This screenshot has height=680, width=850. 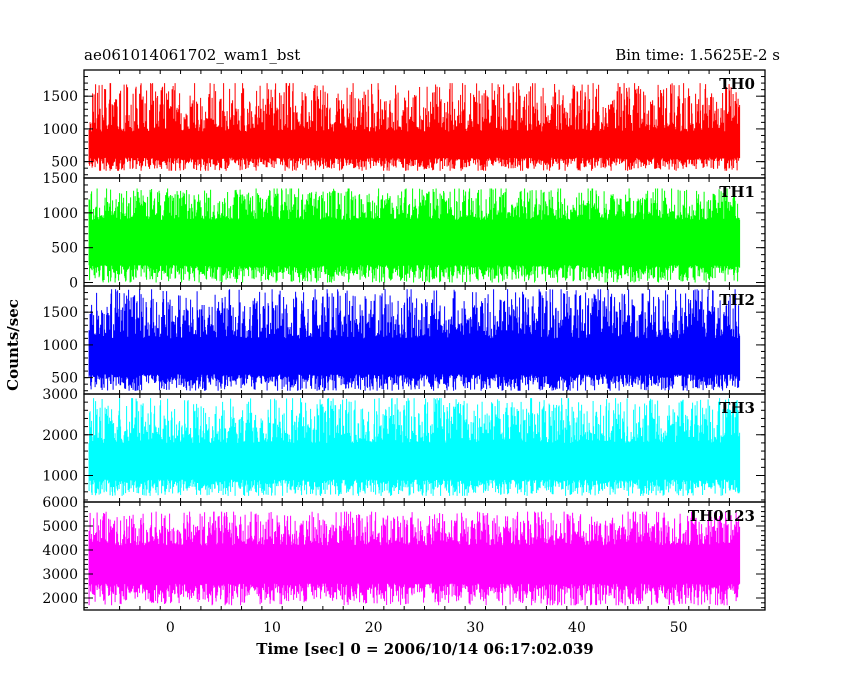 I want to click on chart-title-right: Bin time: 1.5625E-2 s, so click(x=697, y=55).